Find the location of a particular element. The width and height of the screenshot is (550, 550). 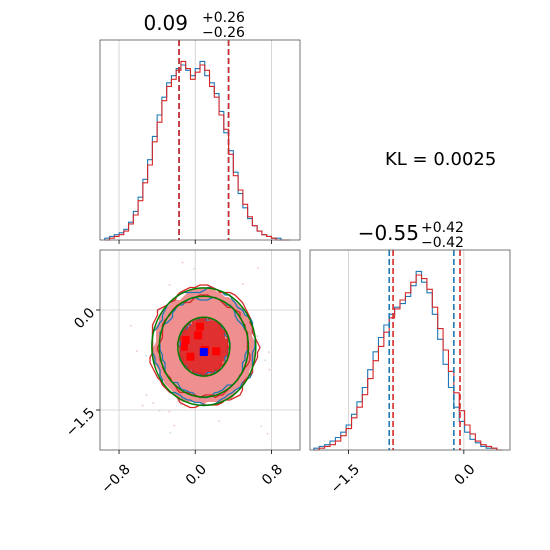

hist-y-title-value: −0.55 is located at coordinates (388, 233).